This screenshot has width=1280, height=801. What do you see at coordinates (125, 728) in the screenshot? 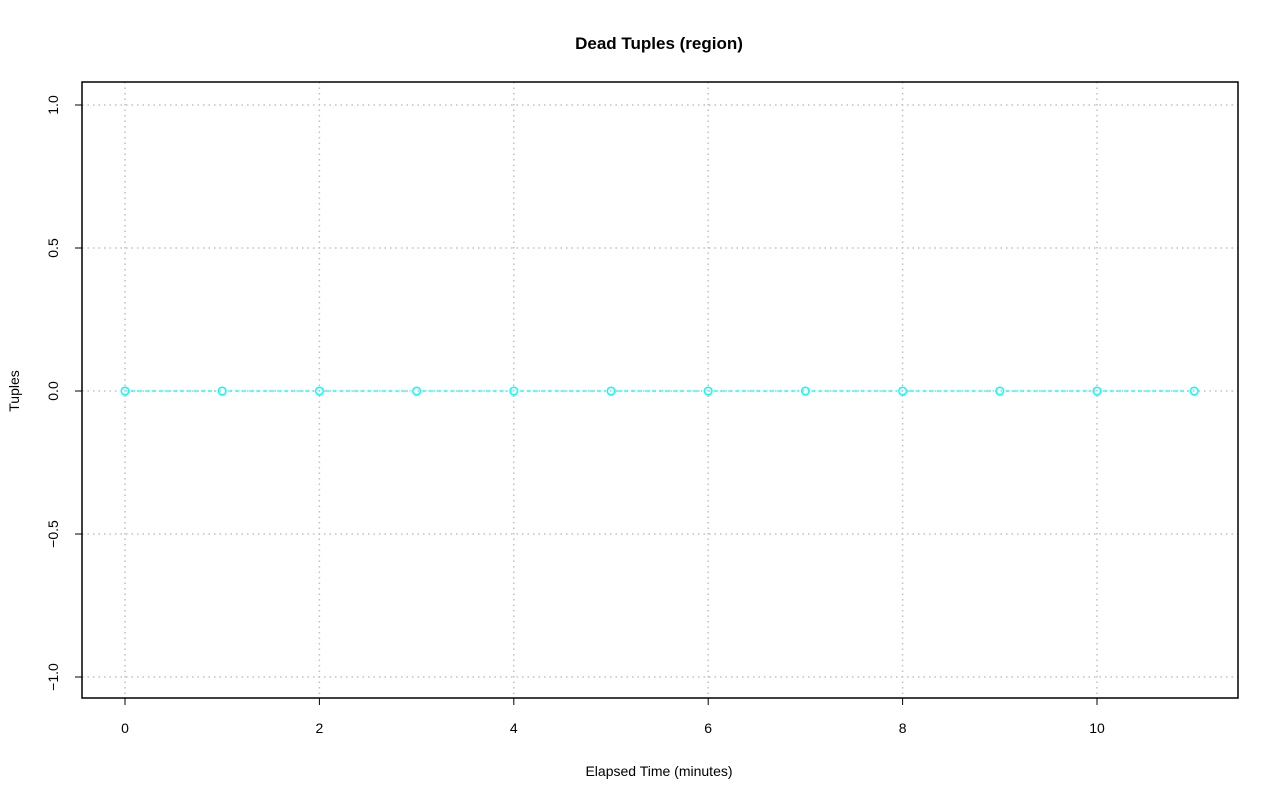
I see `x-tick-label: 0` at bounding box center [125, 728].